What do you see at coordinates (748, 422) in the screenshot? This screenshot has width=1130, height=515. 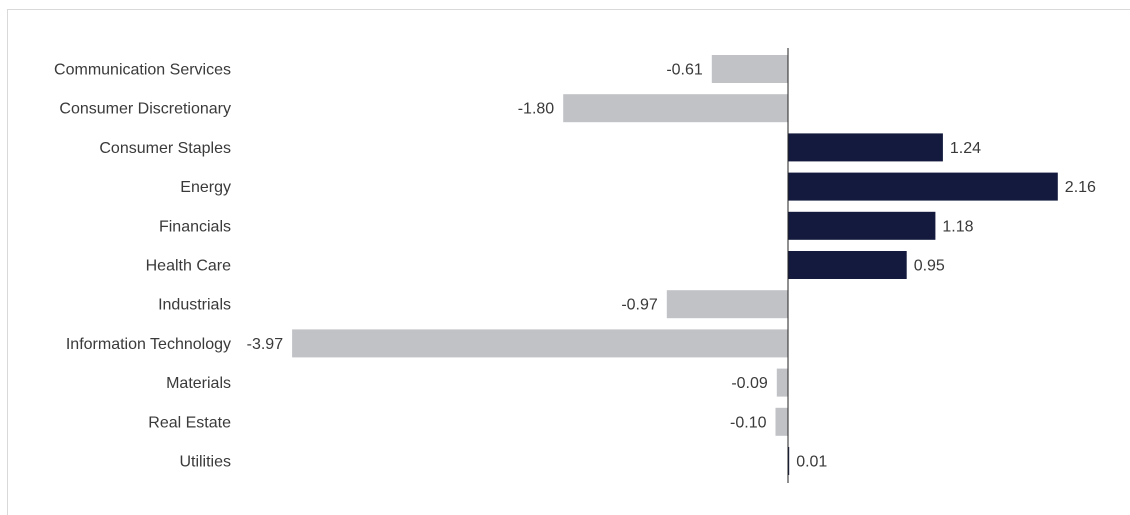 I see `value-label: -0.10` at bounding box center [748, 422].